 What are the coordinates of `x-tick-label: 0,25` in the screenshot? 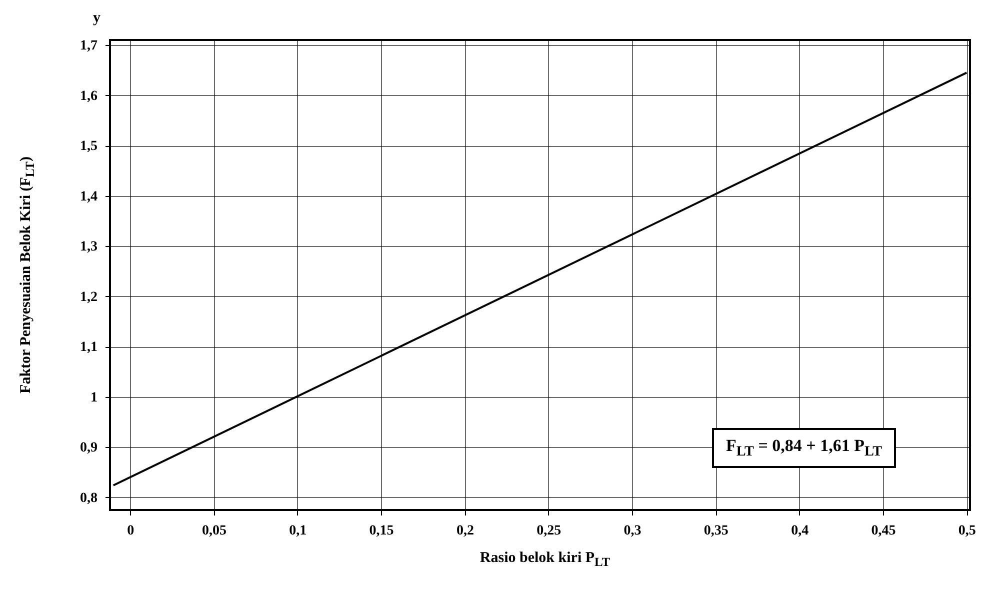 It's located at (549, 531).